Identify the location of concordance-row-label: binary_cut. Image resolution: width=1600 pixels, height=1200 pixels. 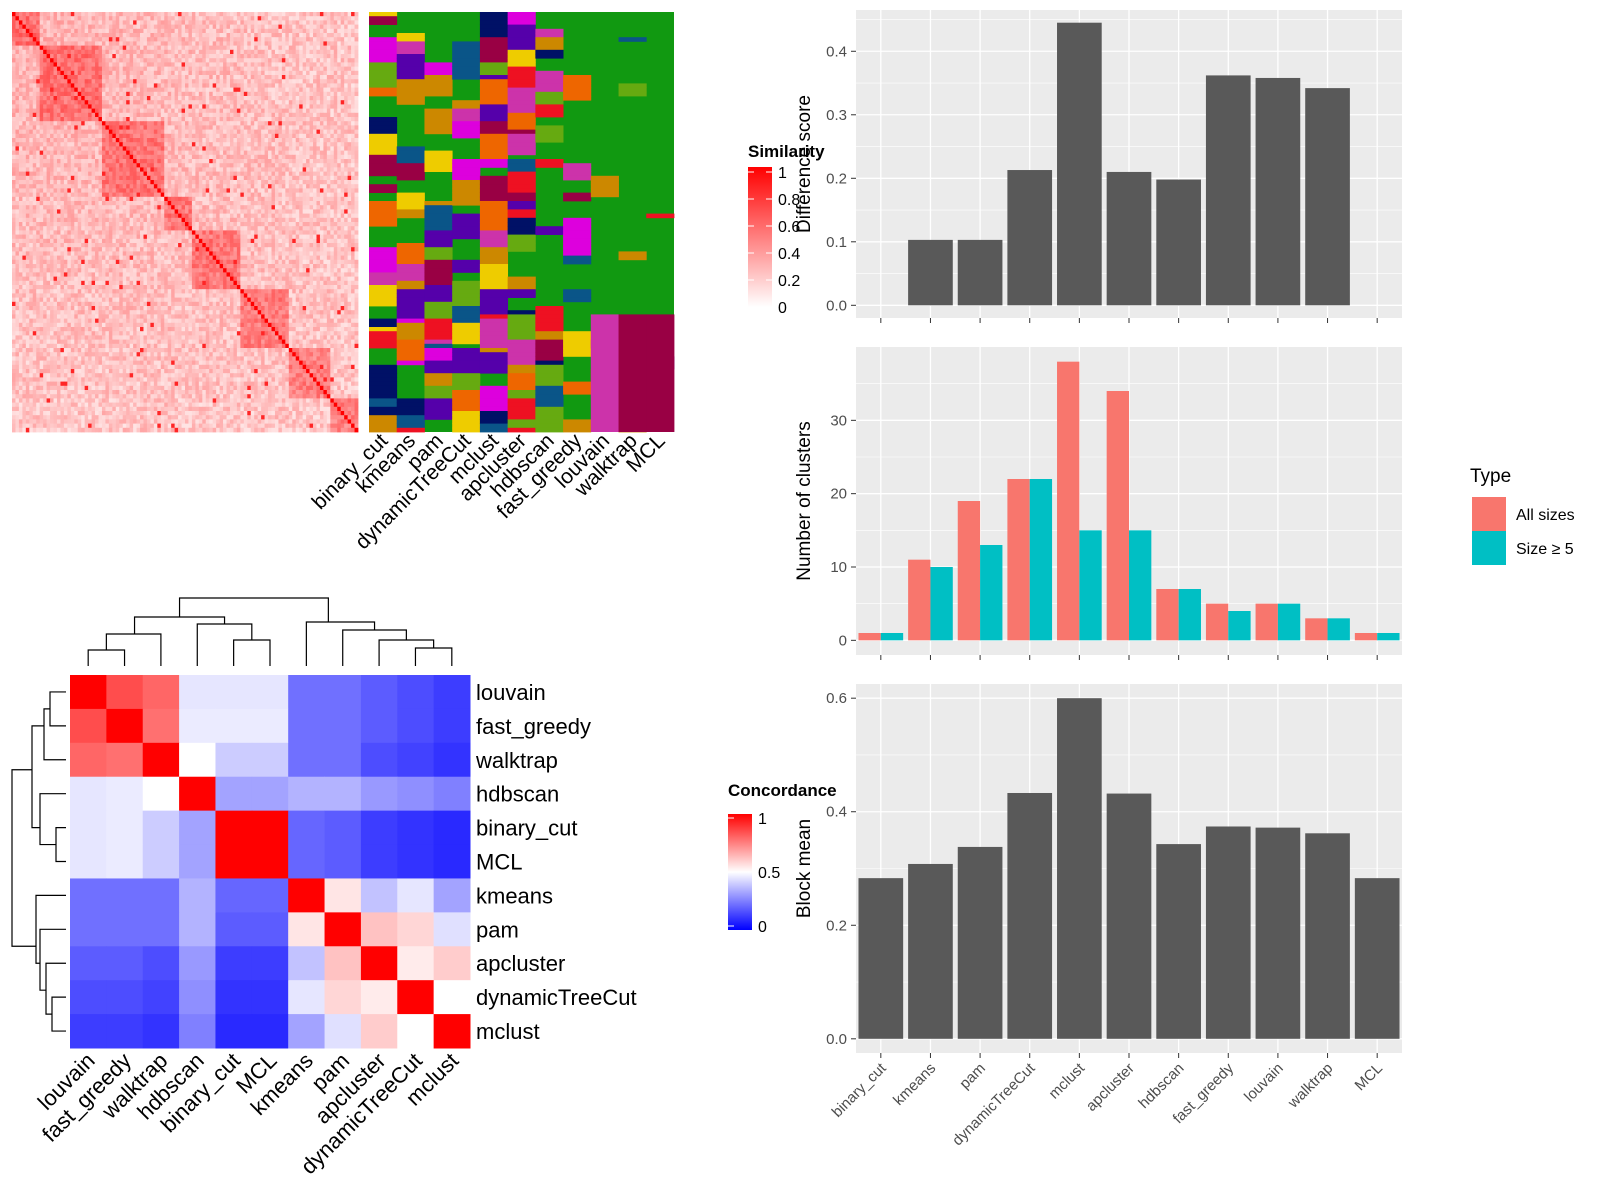
(527, 828).